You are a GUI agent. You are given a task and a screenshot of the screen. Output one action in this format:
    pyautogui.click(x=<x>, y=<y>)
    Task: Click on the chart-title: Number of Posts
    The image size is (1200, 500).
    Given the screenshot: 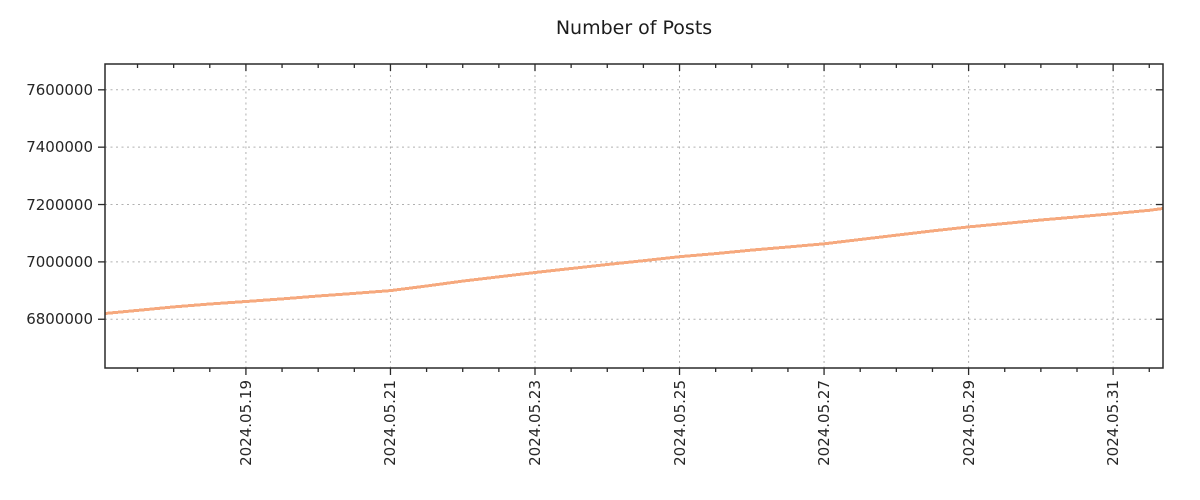 What is the action you would take?
    pyautogui.click(x=634, y=28)
    